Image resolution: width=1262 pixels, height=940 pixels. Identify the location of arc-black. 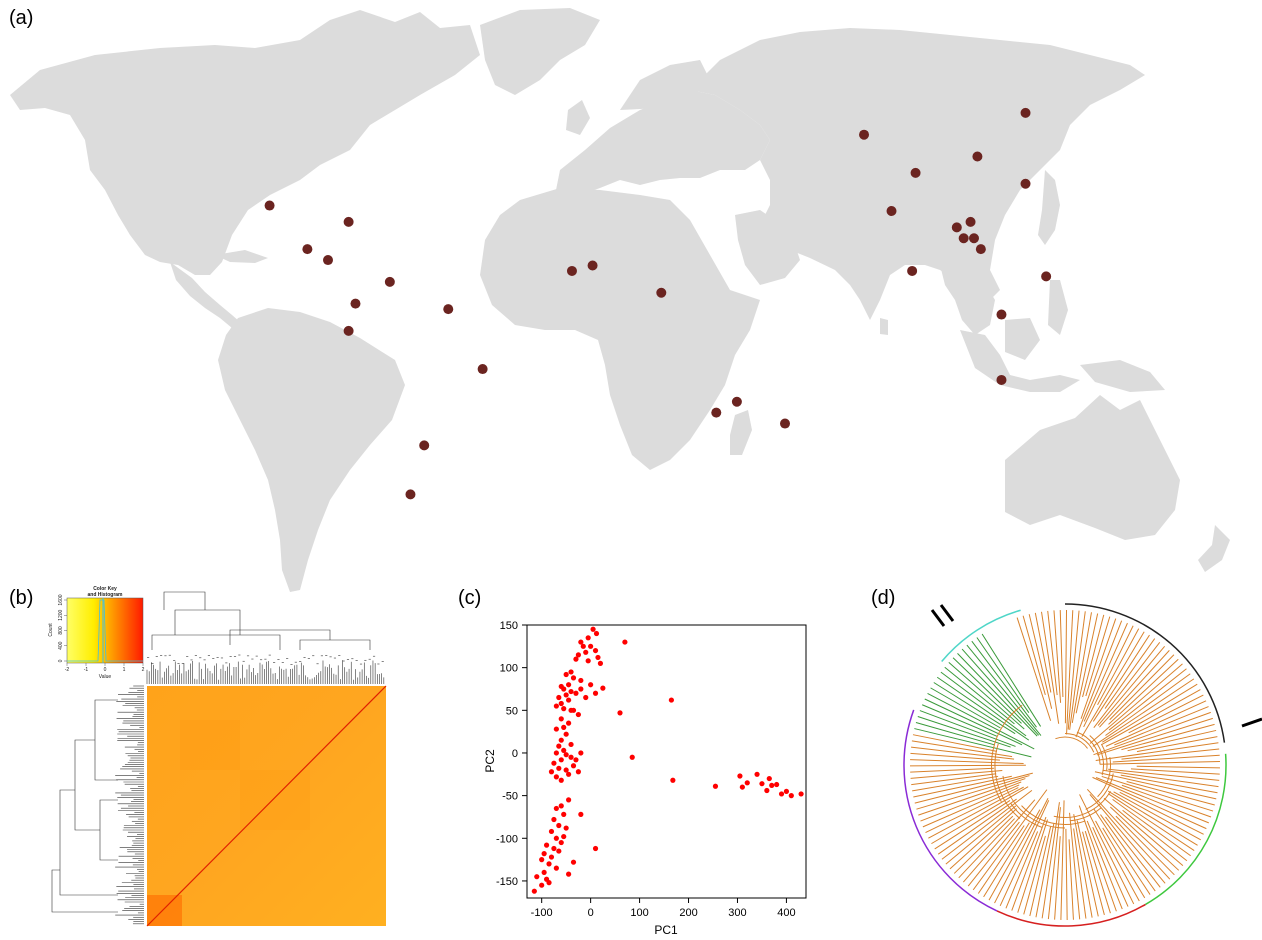
(1145, 673).